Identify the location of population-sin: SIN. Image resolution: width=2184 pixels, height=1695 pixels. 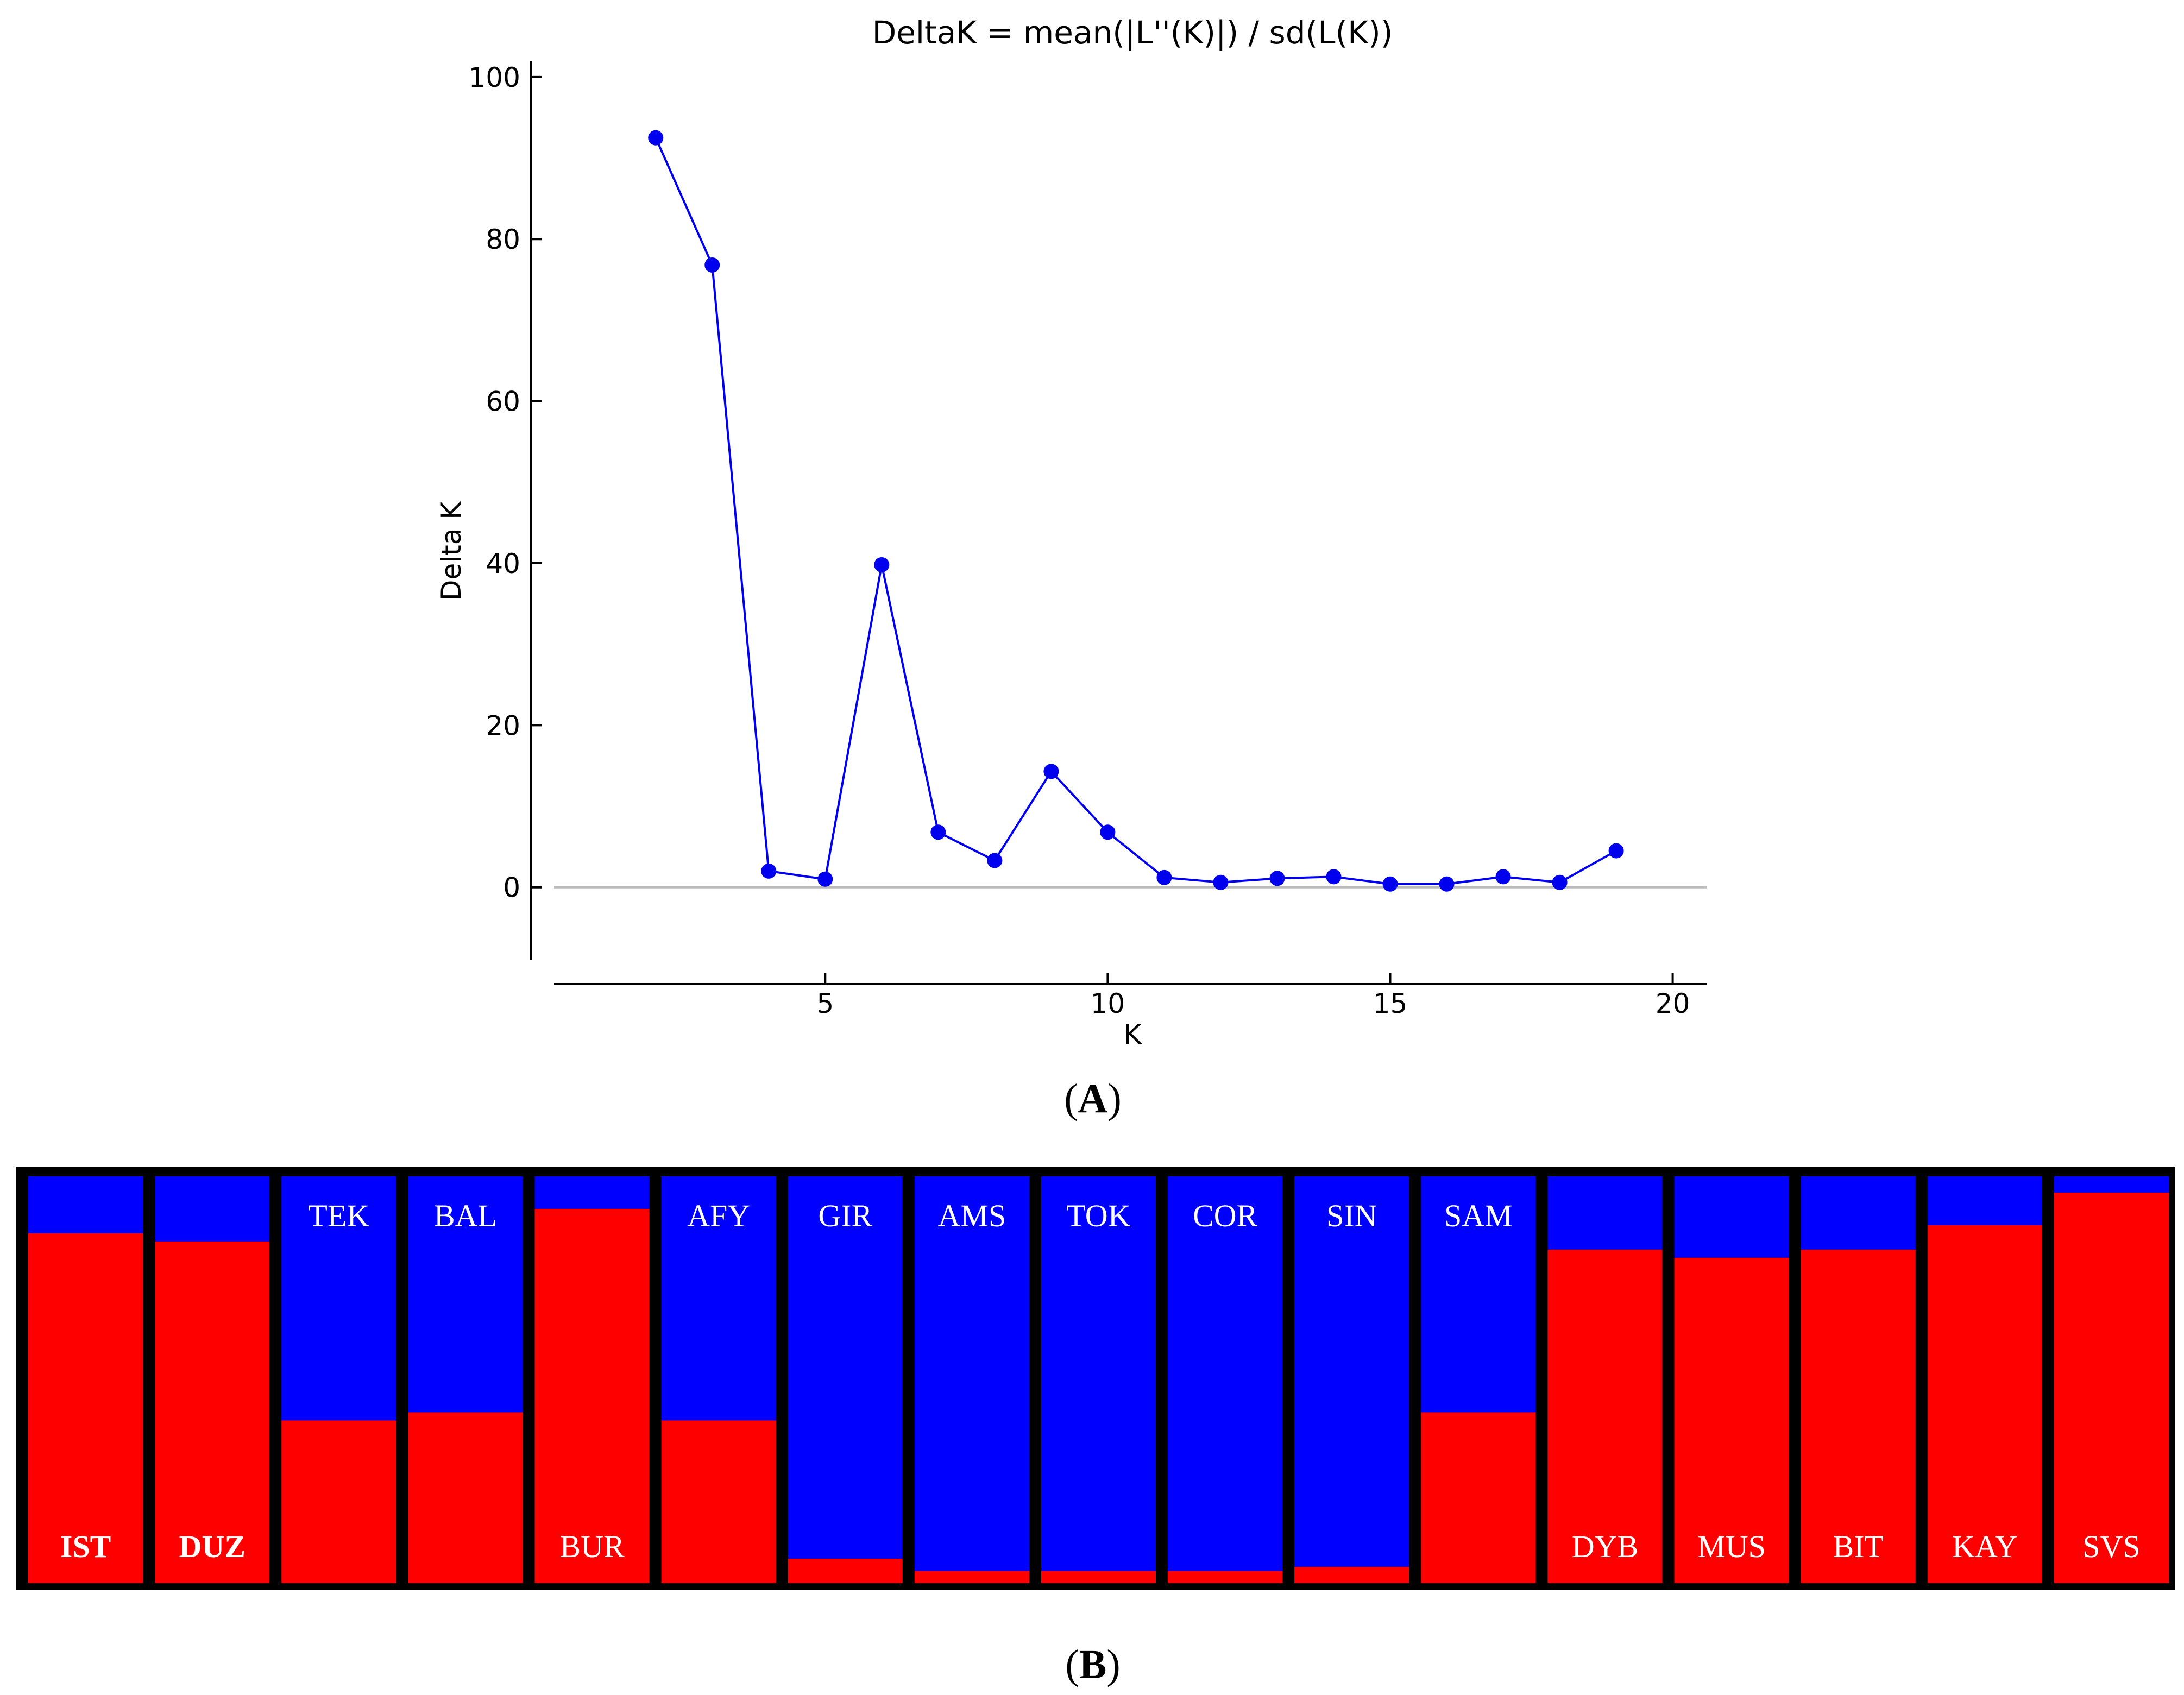
(1351, 1379).